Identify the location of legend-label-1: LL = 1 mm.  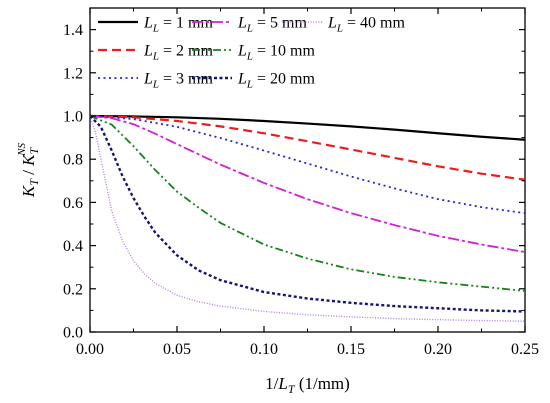
(178, 25).